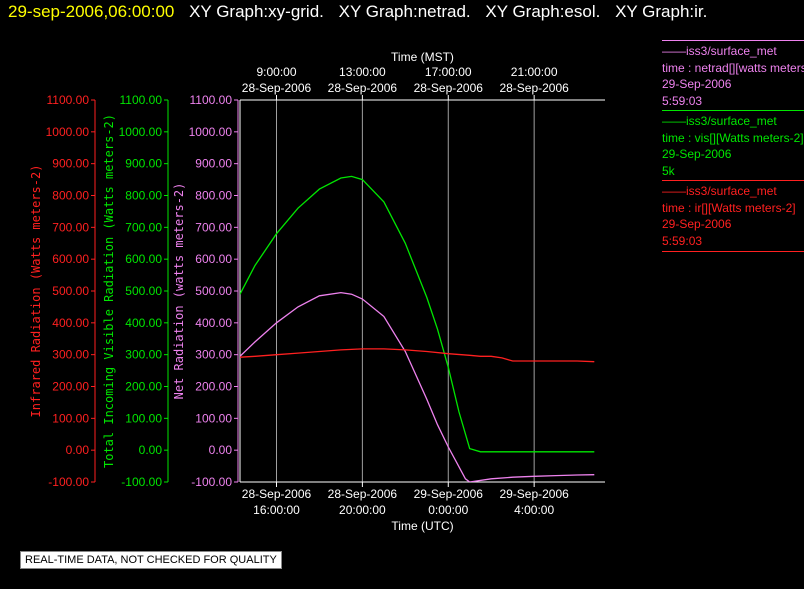  I want to click on bottom-axis-label: Time (UTC), so click(422, 526).